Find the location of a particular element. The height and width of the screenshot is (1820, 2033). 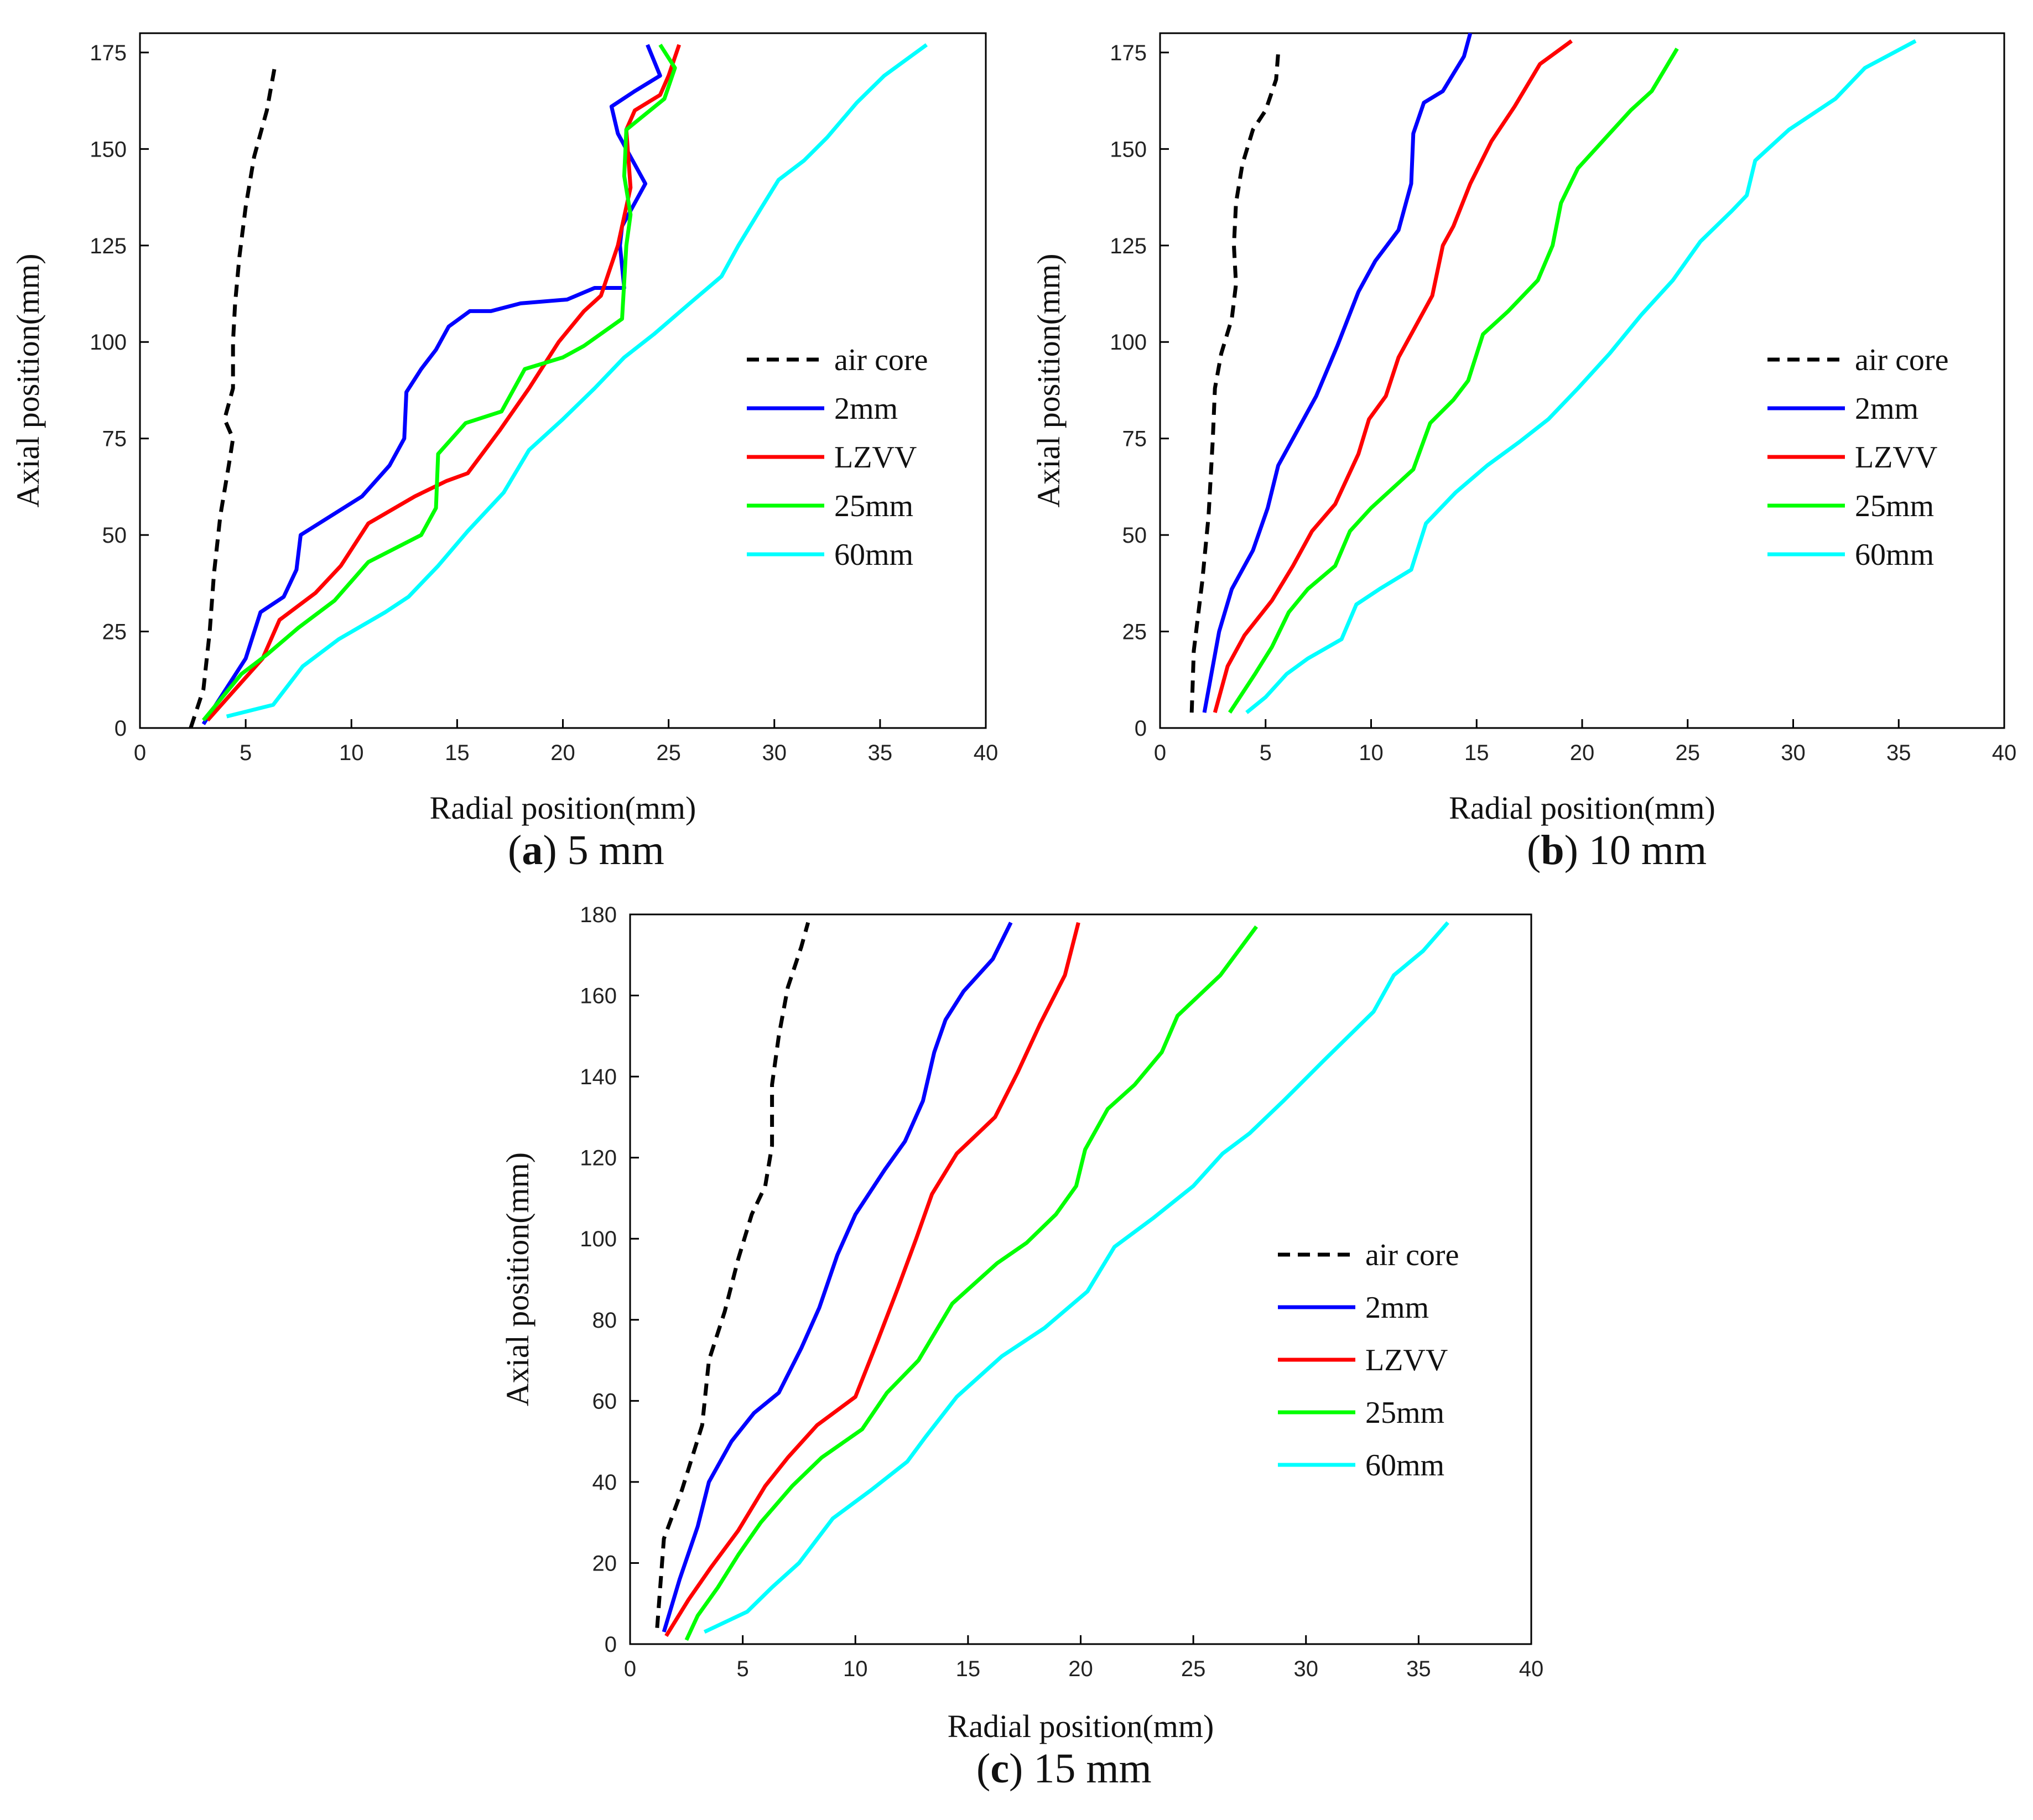

y-tick-label: 160 is located at coordinates (598, 996).